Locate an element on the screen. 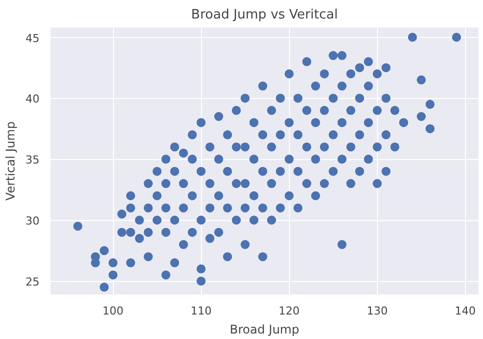 The width and height of the screenshot is (483, 339). x-tick-label: 140 is located at coordinates (465, 311).